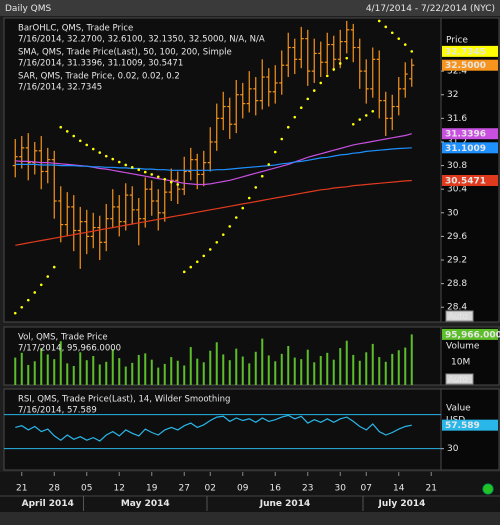 The width and height of the screenshot is (500, 525). Describe the element at coordinates (402, 504) in the screenshot. I see `month-label: July 2014` at that location.